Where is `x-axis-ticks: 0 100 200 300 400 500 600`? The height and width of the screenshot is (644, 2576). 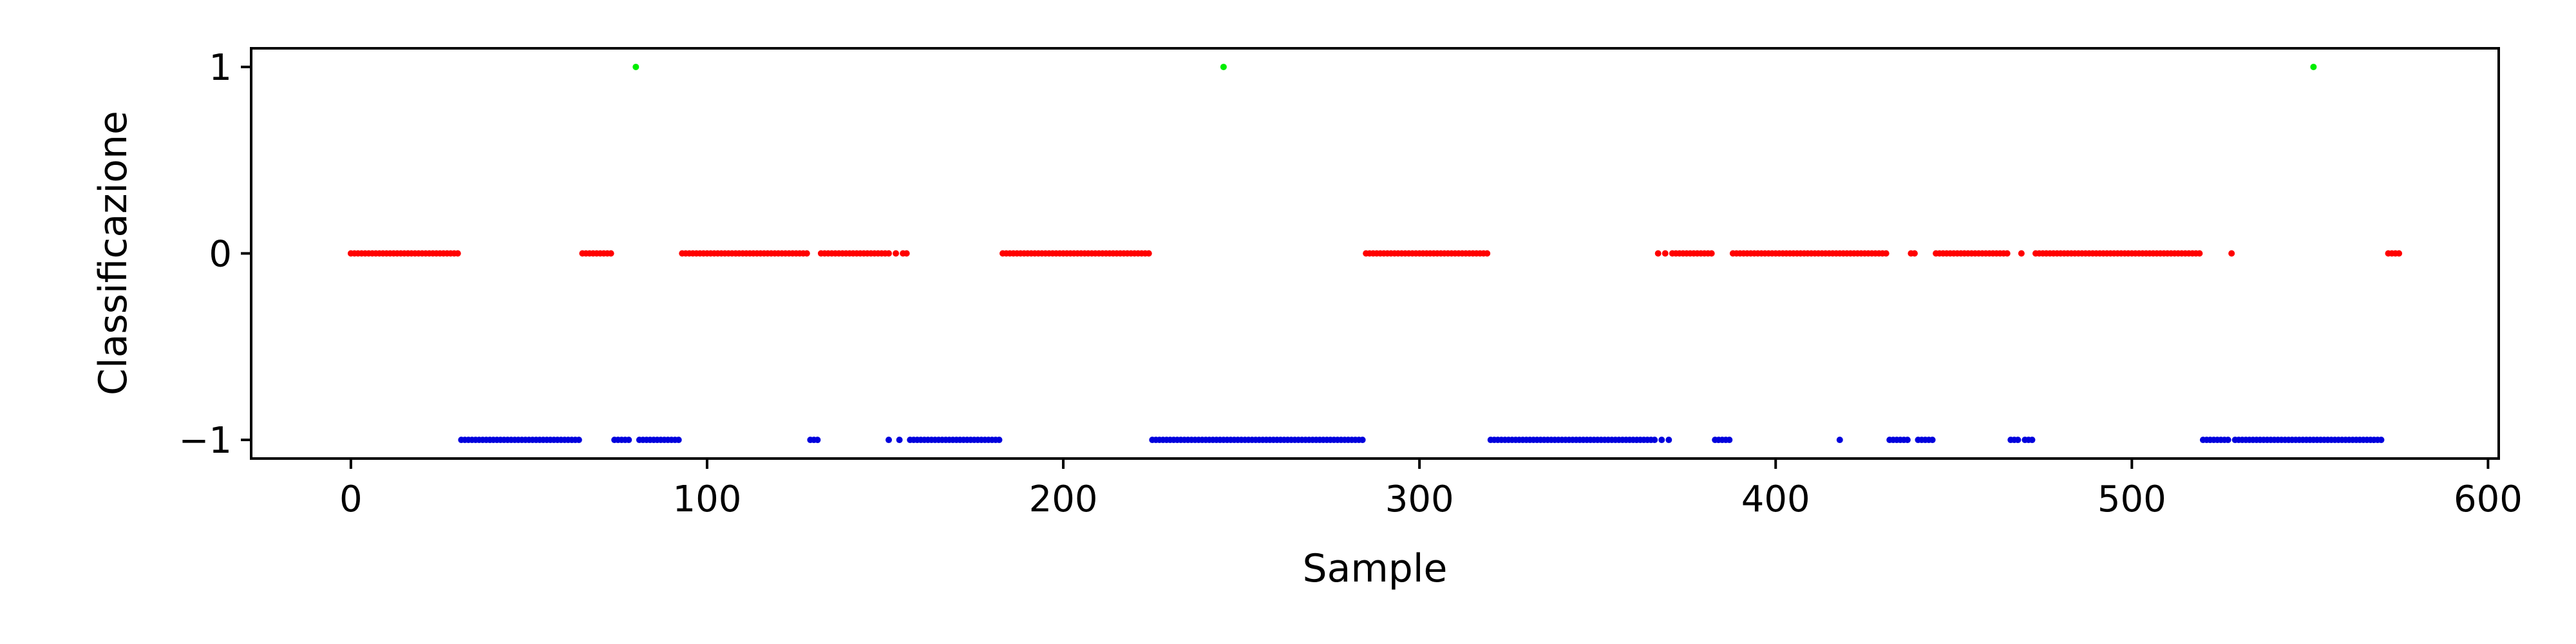 x-axis-ticks: 0 100 200 300 400 500 600 is located at coordinates (1431, 490).